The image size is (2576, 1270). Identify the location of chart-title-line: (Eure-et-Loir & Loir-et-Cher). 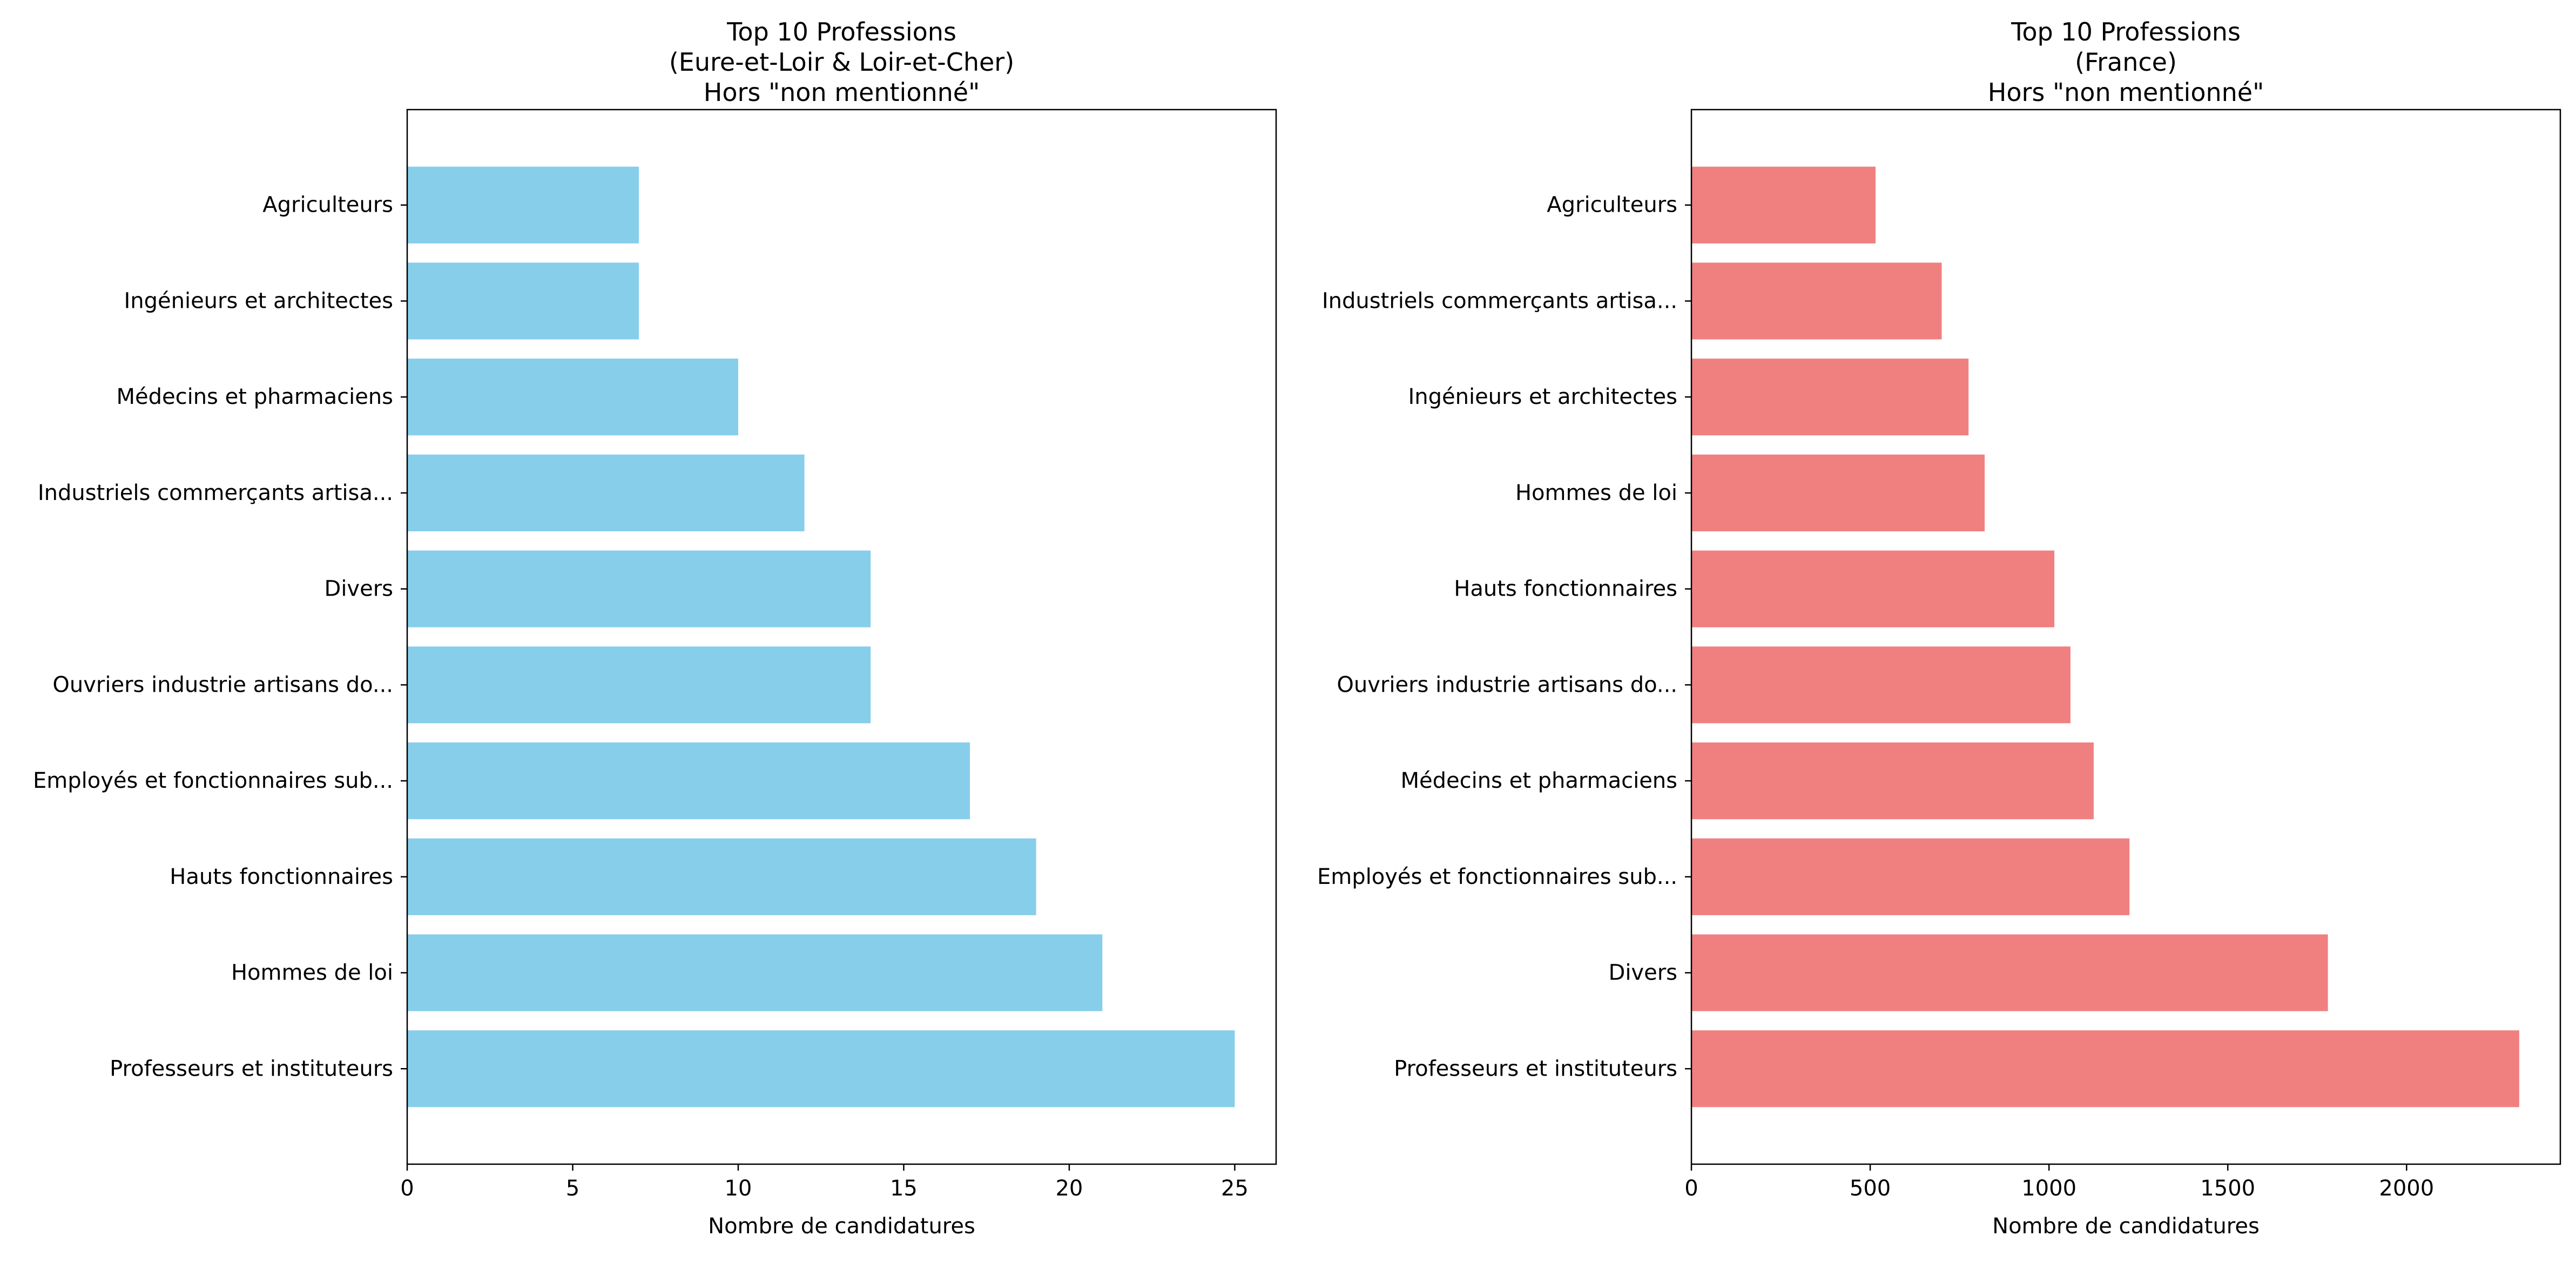
(841, 62).